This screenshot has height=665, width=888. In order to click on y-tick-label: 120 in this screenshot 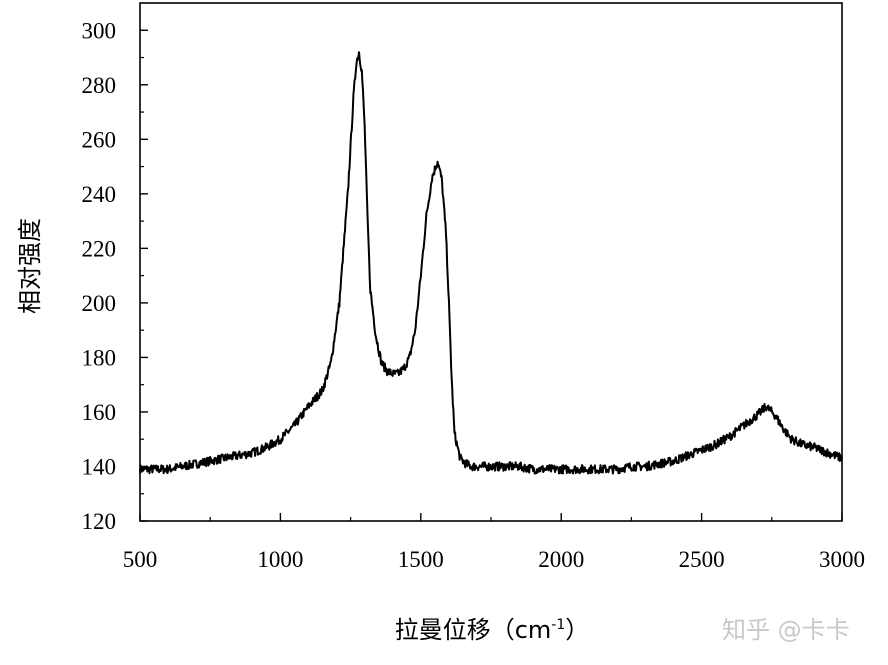, I will do `click(99, 521)`.